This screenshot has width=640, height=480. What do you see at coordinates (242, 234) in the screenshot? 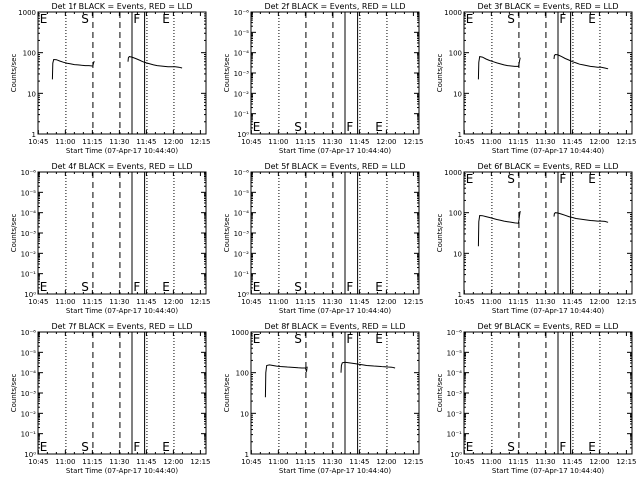
I see `y-tick-label: 10⁻³` at bounding box center [242, 234].